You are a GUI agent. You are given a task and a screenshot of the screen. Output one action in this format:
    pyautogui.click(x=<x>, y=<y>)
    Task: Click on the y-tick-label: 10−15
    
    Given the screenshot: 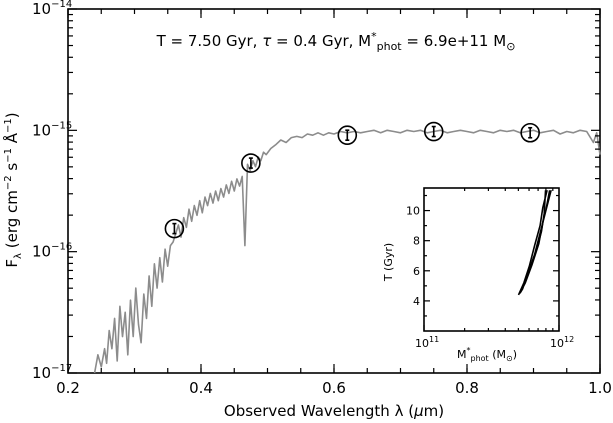 What is the action you would take?
    pyautogui.click(x=52, y=129)
    